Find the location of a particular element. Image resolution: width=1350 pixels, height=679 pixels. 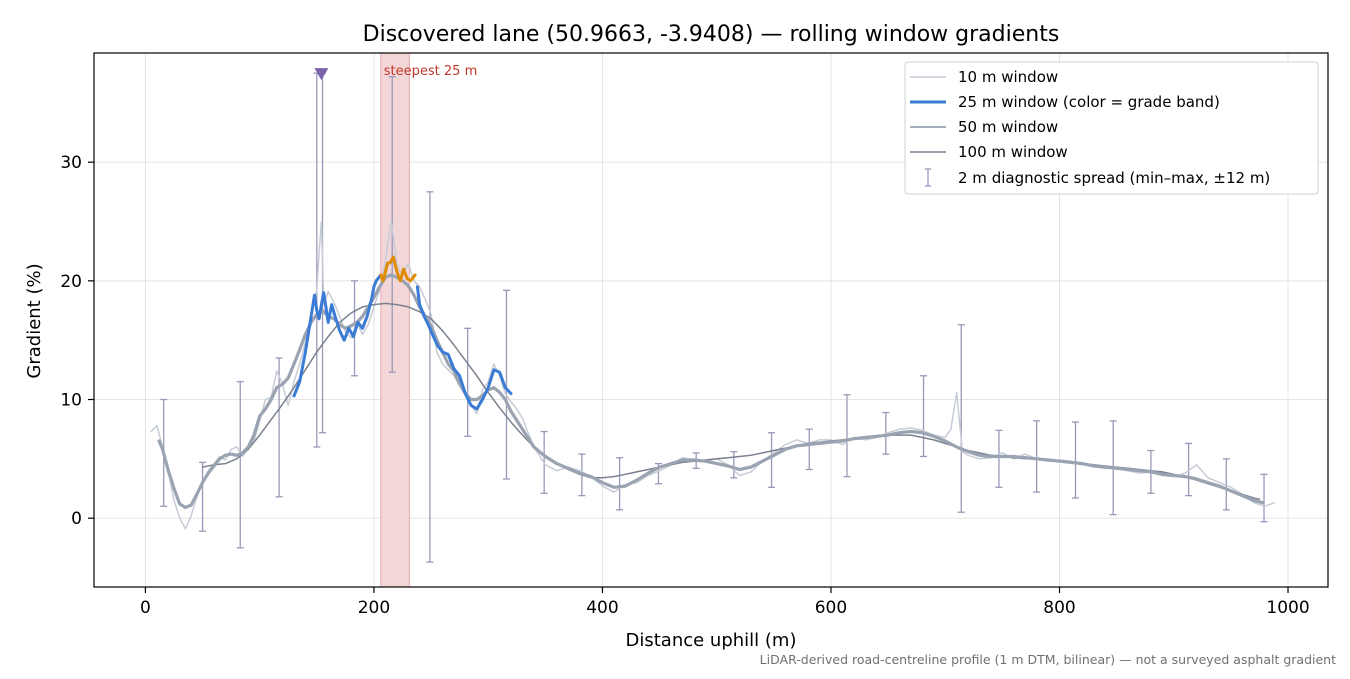

y-tick-label: 20 is located at coordinates (71, 282).